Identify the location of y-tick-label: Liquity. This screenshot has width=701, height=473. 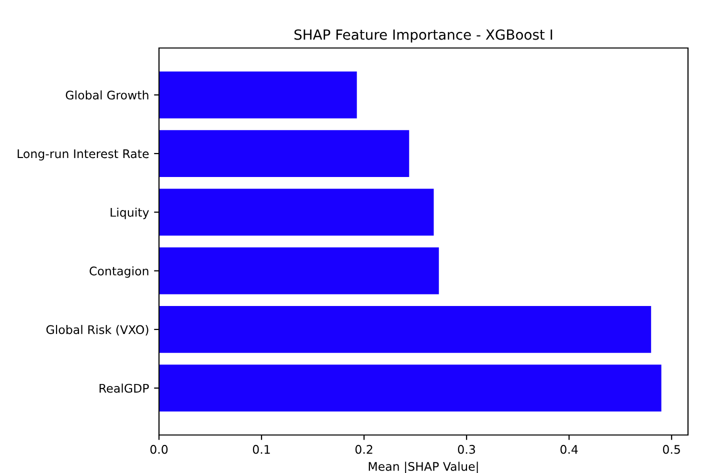
(129, 214).